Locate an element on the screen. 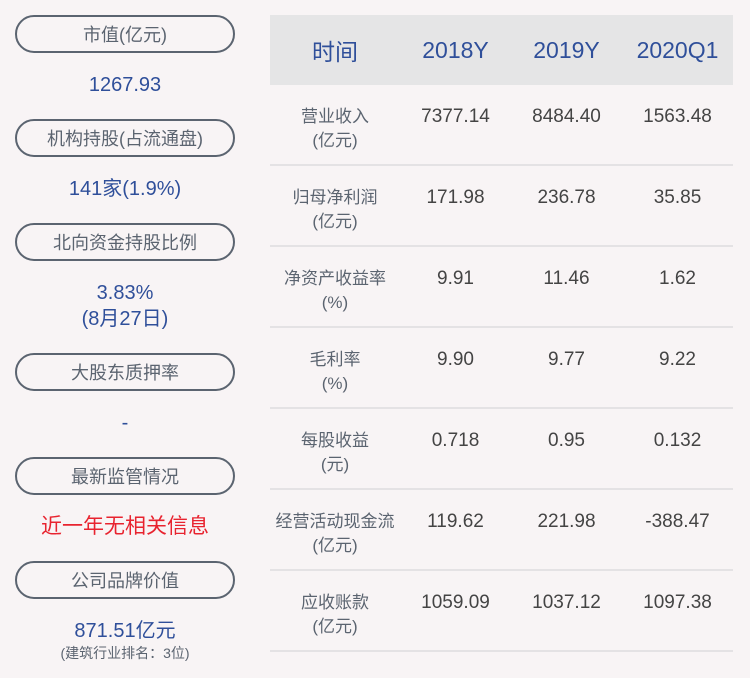 The image size is (750, 678). row-label: 经营活动现金流 (亿元) is located at coordinates (335, 533).